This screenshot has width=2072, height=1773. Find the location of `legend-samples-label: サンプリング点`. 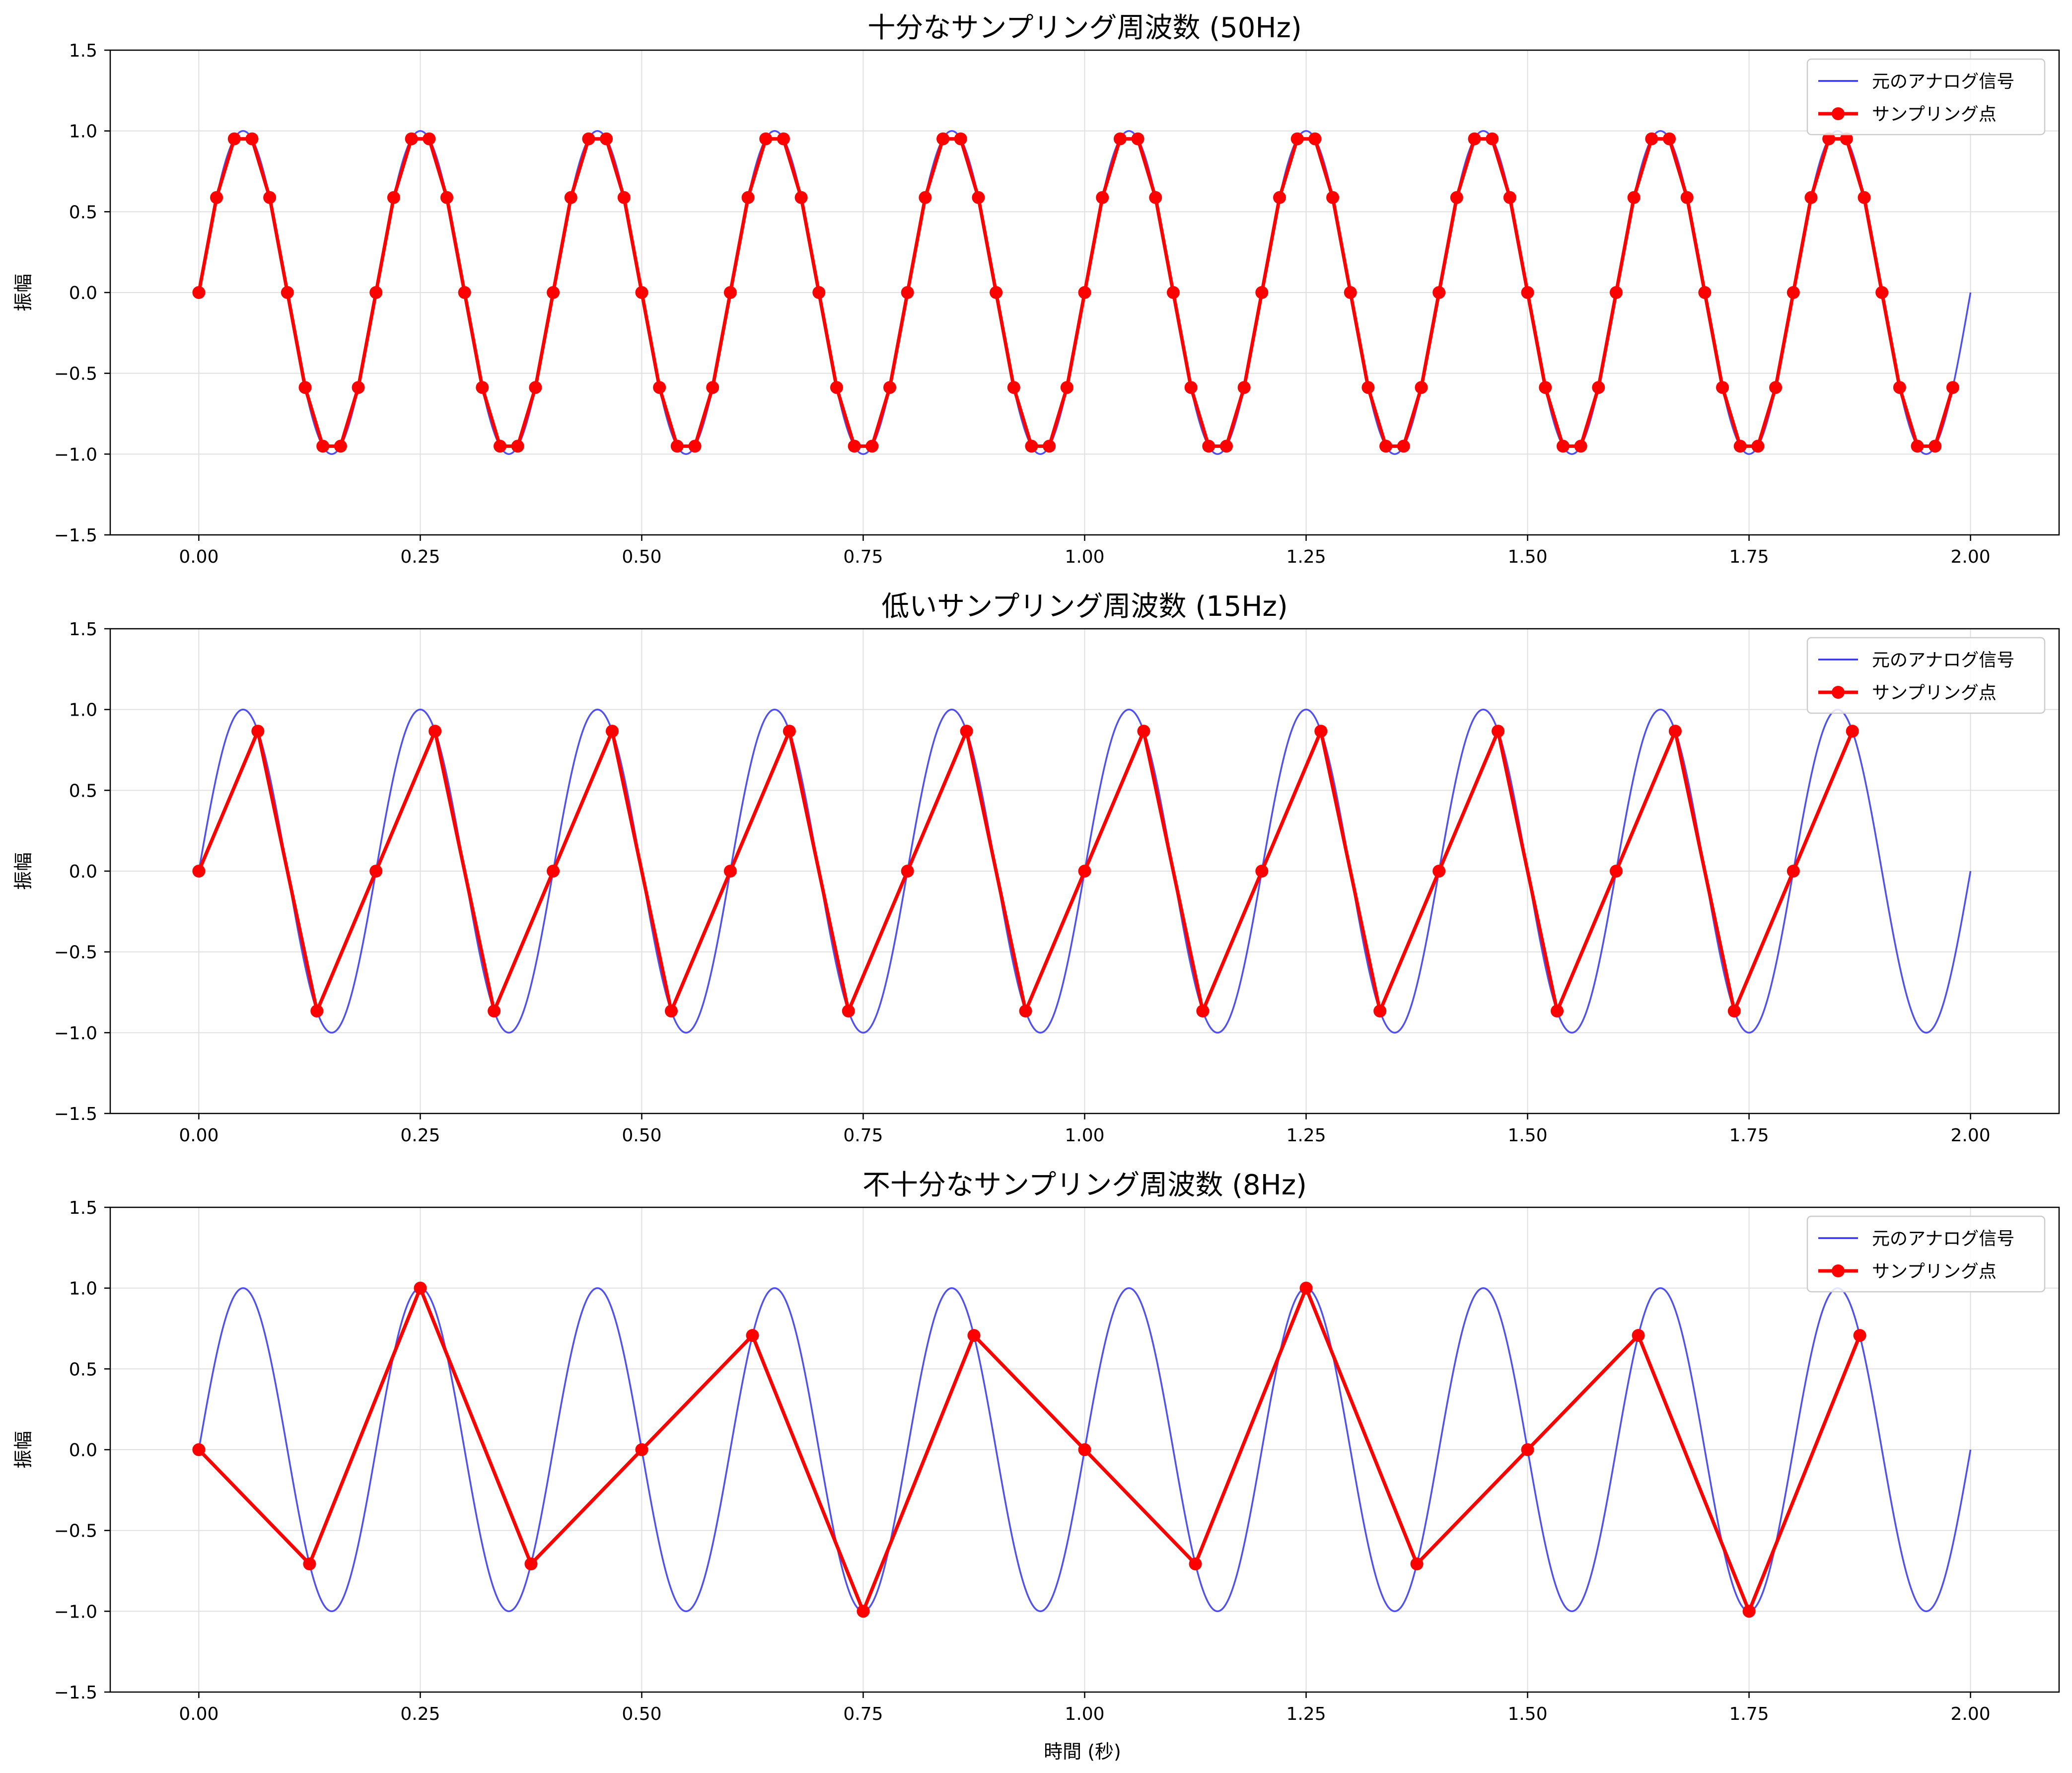

legend-samples-label: サンプリング点 is located at coordinates (1934, 115).